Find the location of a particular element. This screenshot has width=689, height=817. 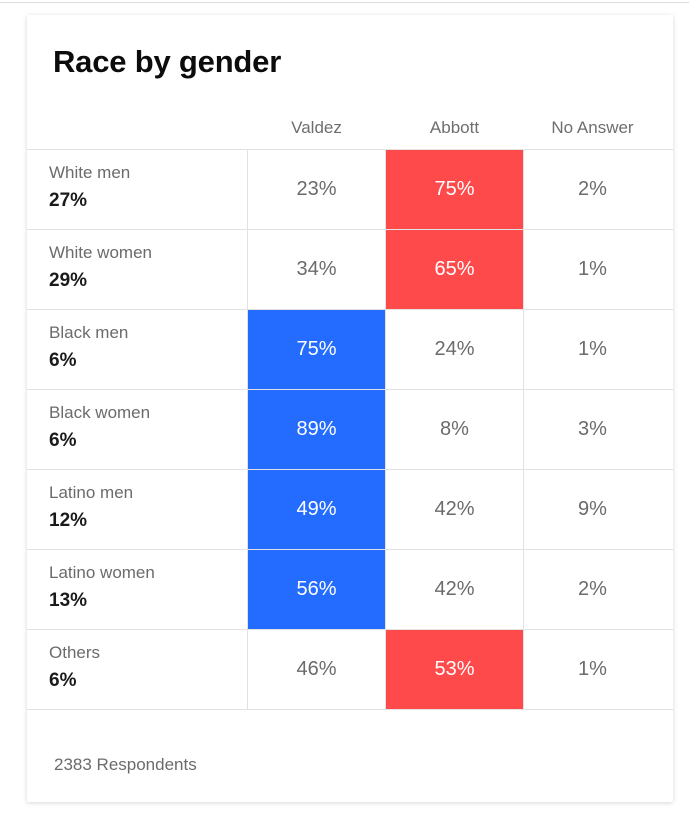

table-row: Others 6% 46% 53% 1% is located at coordinates (350, 669).